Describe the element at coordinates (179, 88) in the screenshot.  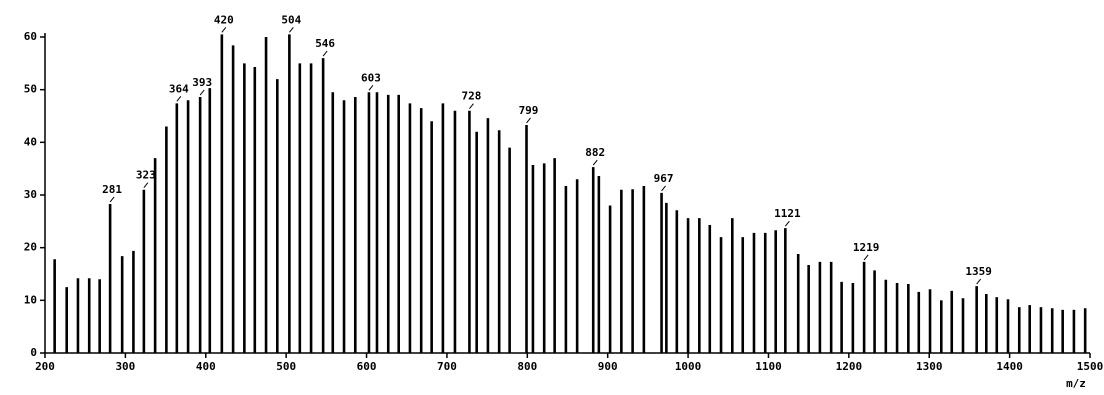
I see `peak-label: 364` at that location.